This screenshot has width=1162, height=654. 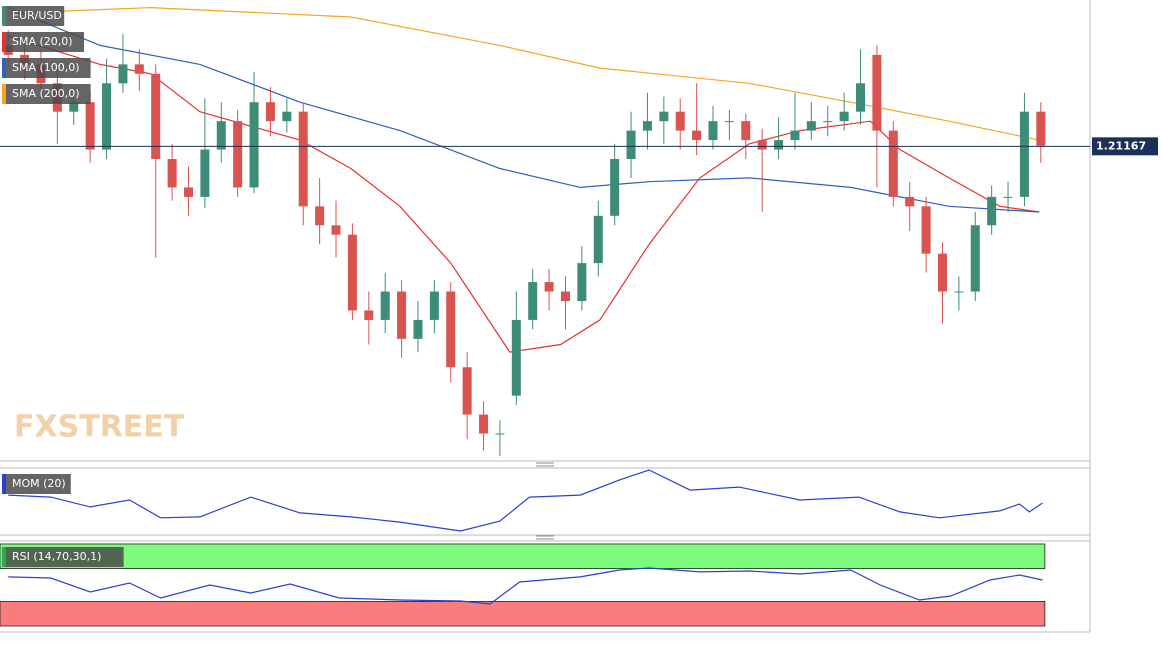 What do you see at coordinates (523, 613) in the screenshot?
I see `band-oversold` at bounding box center [523, 613].